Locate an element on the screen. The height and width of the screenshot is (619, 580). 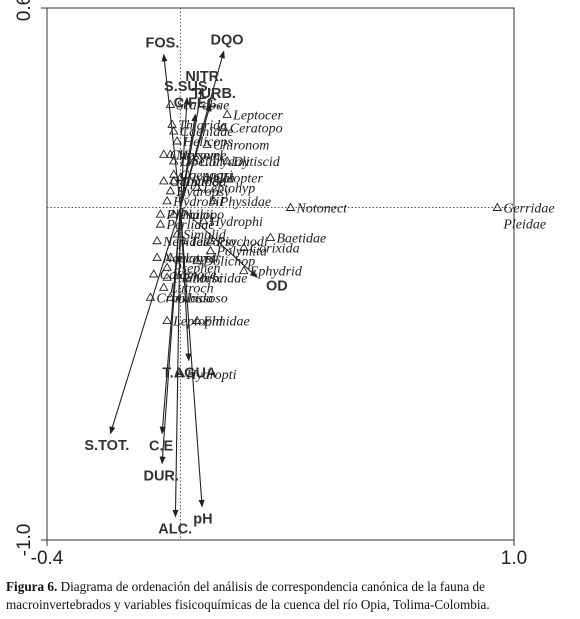
species-label: Simulid is located at coordinates (205, 235).